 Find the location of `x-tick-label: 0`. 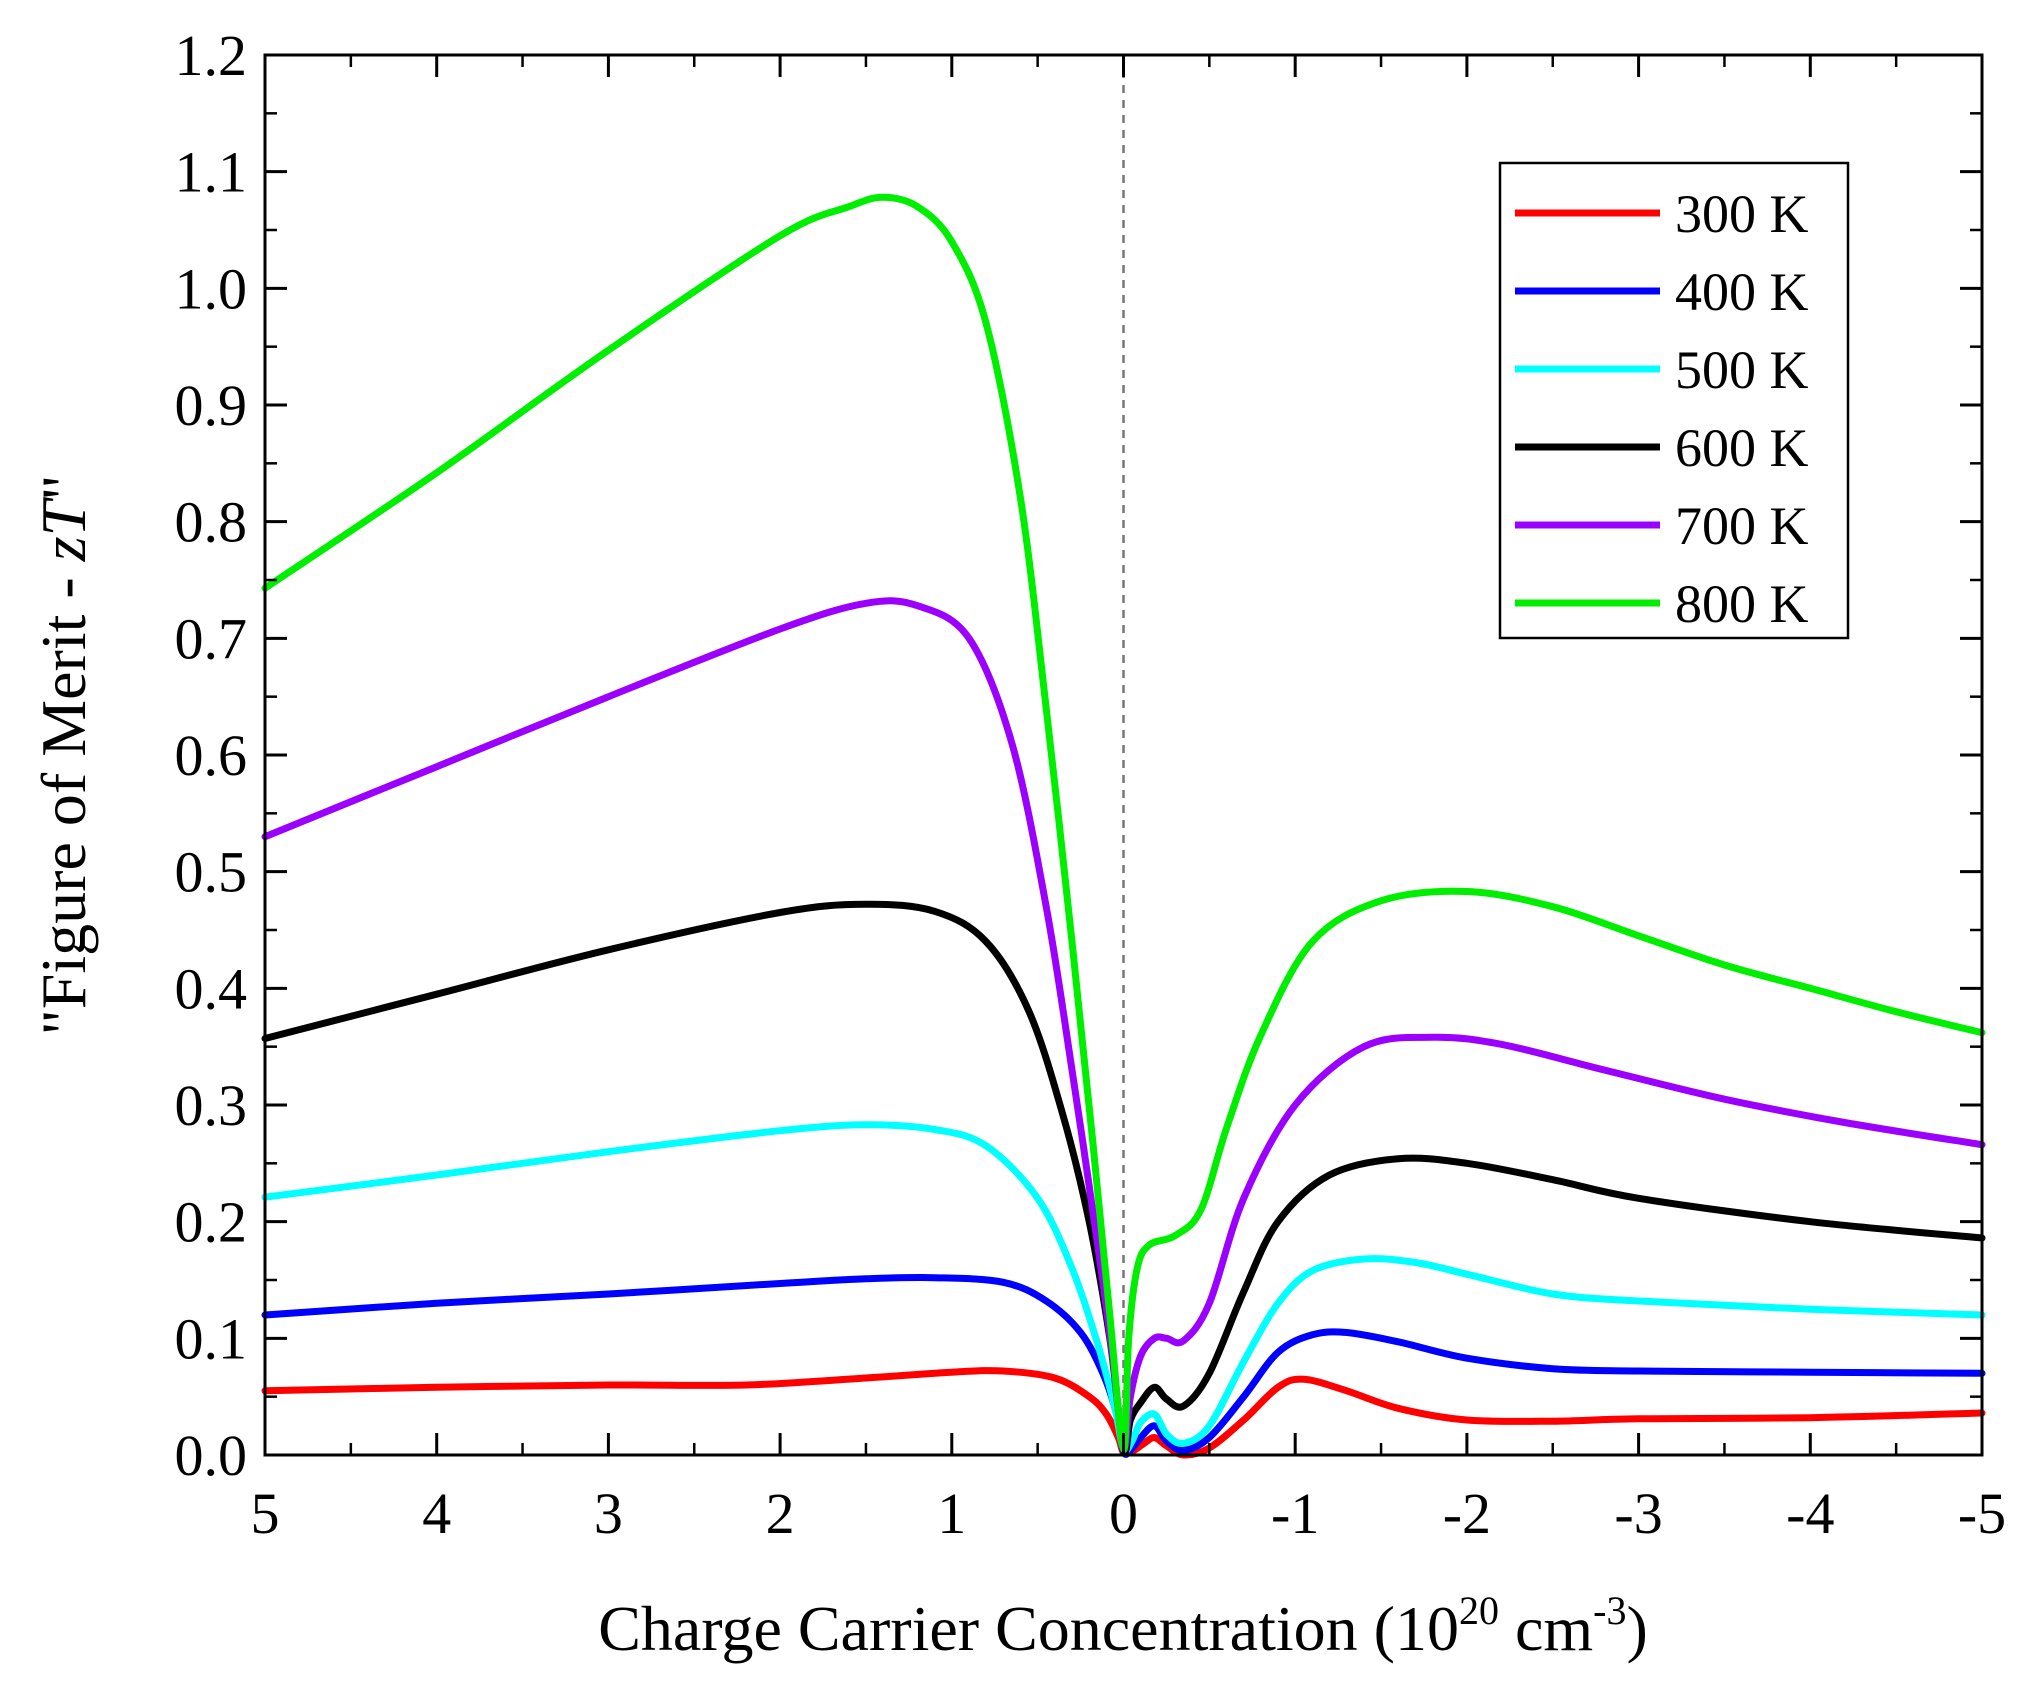

x-tick-label: 0 is located at coordinates (1123, 1513).